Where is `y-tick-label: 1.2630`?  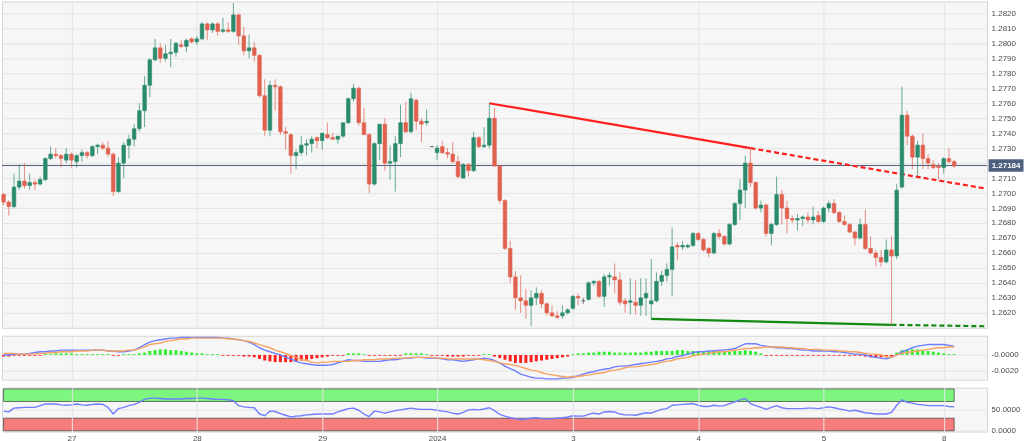 y-tick-label: 1.2630 is located at coordinates (1004, 298).